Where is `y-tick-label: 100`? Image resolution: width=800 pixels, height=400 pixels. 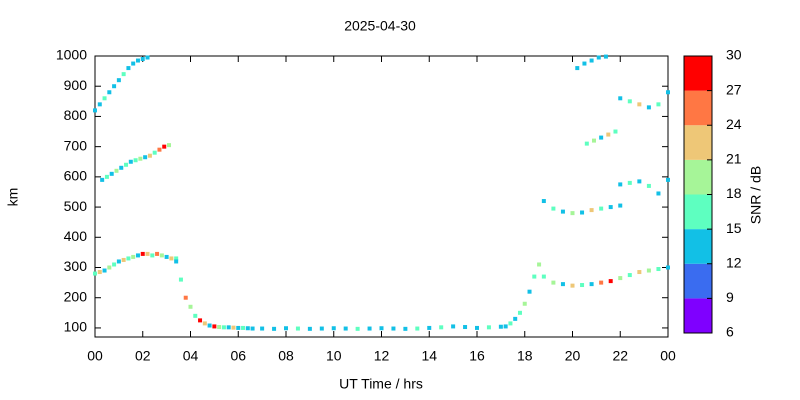
y-tick-label: 100 is located at coordinates (76, 327).